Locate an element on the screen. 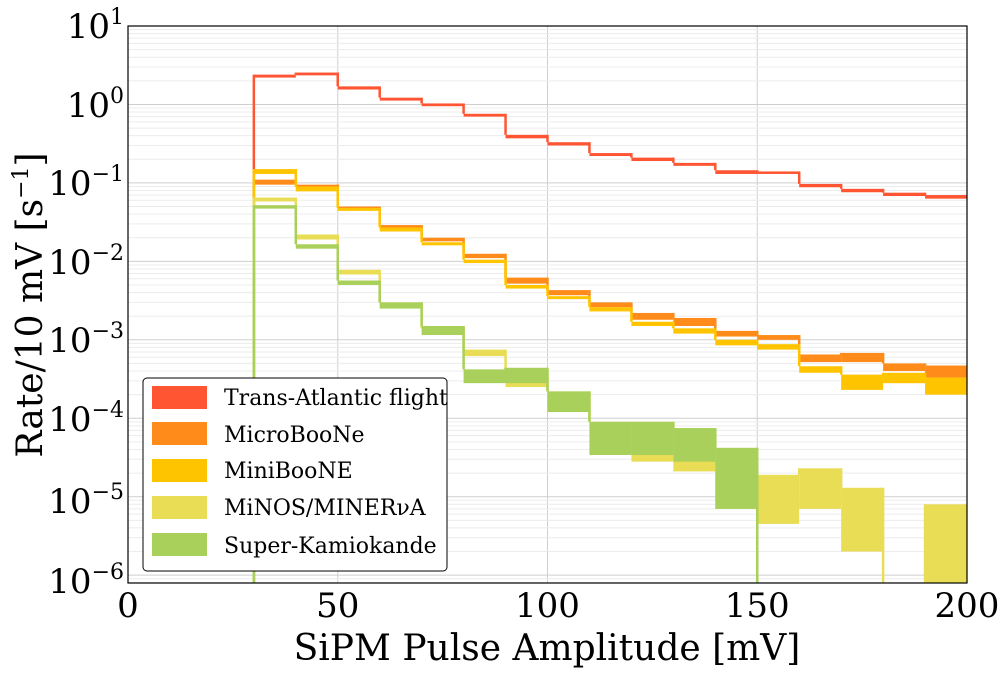 This screenshot has height=674, width=1001. legend-label: MiNOS/MINERνA is located at coordinates (325, 508).